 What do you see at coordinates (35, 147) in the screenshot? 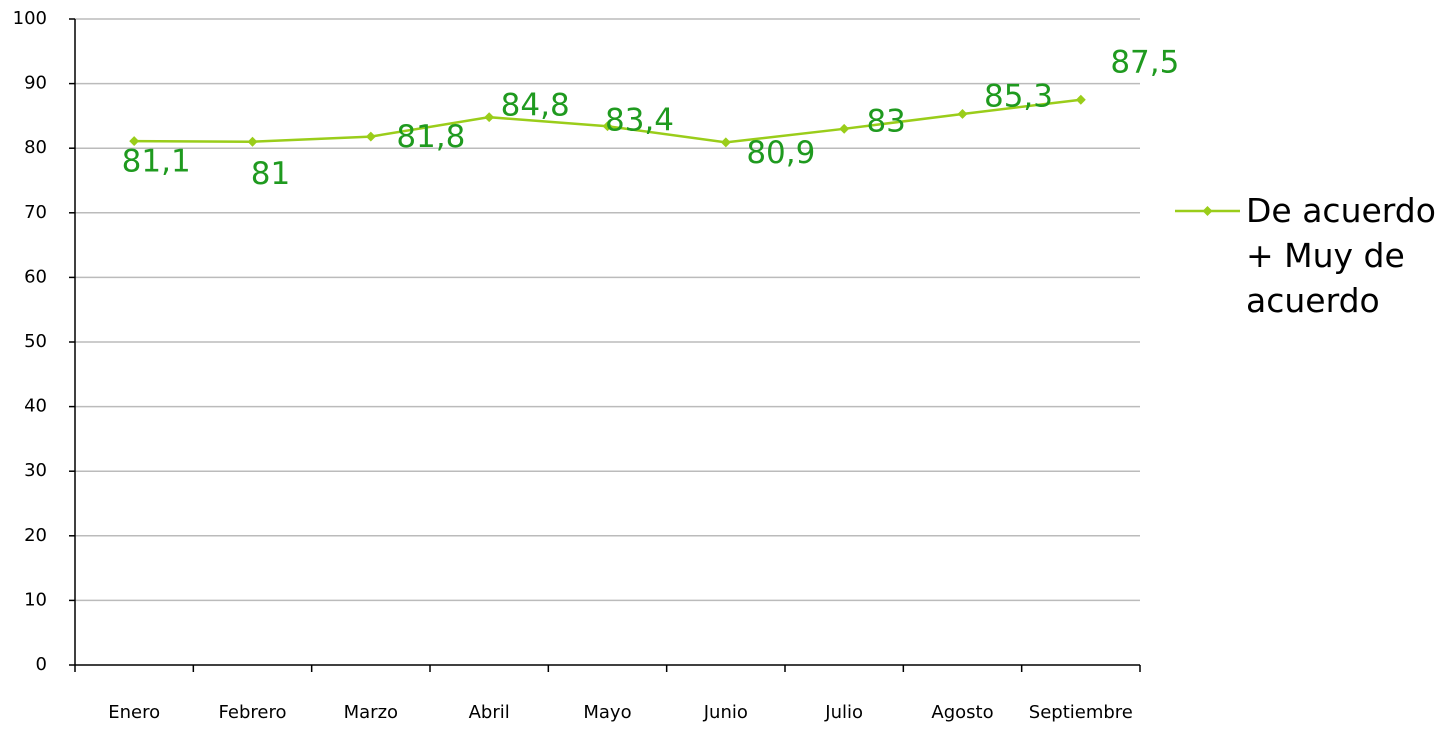
I see `y-tick-label: 80` at bounding box center [35, 147].